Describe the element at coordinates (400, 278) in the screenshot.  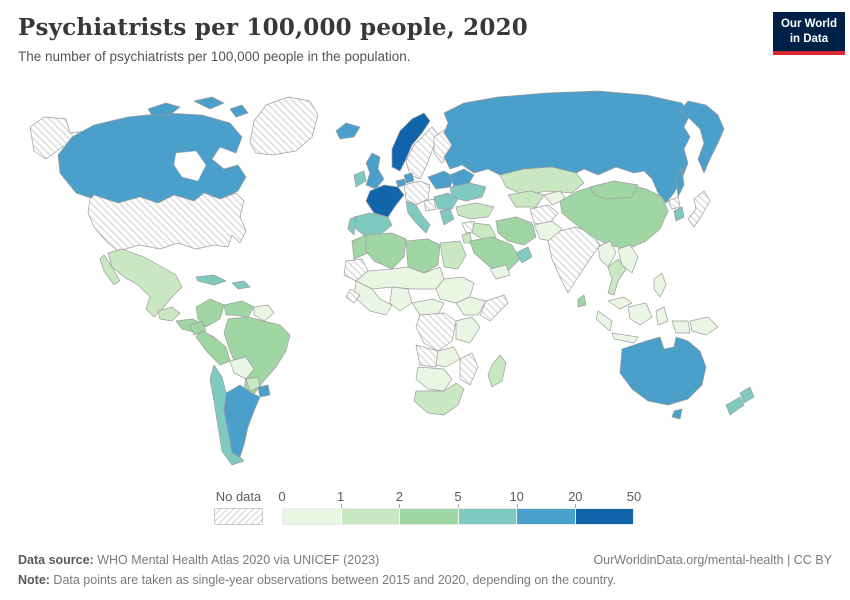
I see `region-sahel` at that location.